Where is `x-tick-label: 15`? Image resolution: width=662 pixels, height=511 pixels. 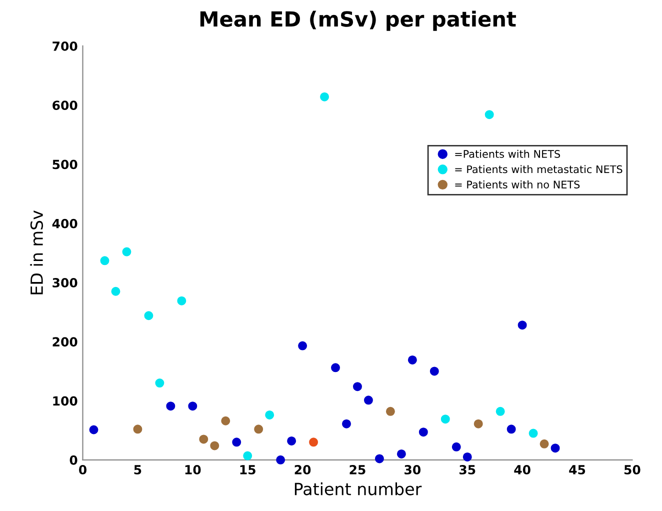 x-tick-label: 15 is located at coordinates (248, 469).